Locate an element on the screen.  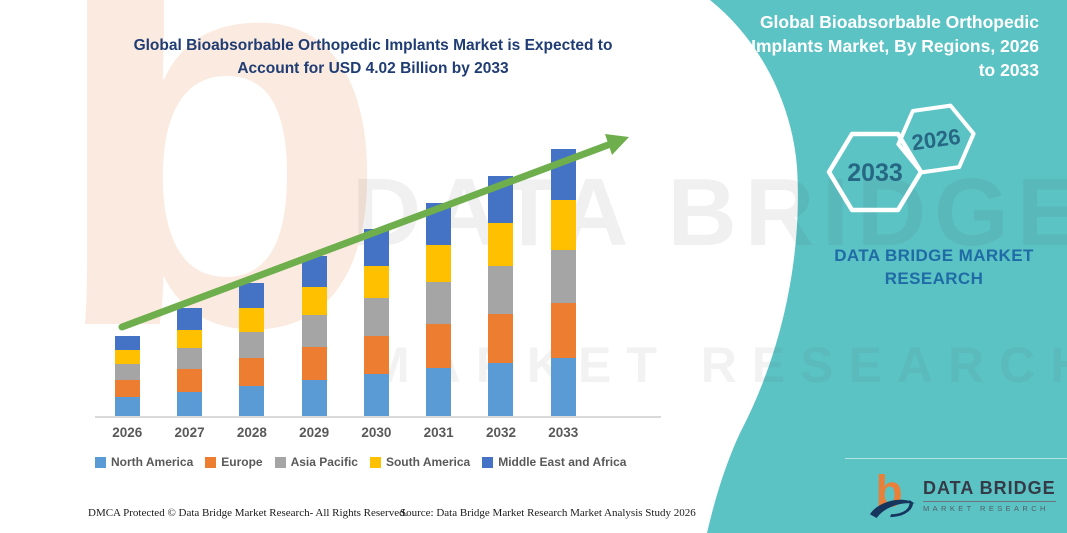
brand-name-line2: RESEARCH is located at coordinates (934, 278).